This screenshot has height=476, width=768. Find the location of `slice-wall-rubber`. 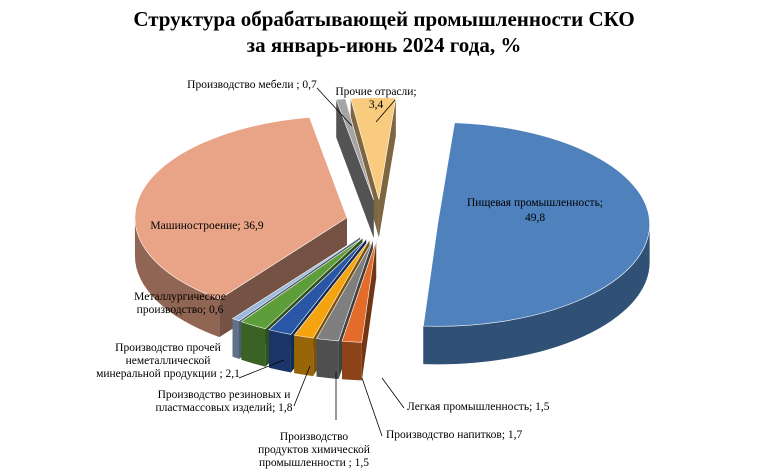

slice-wall-rubber is located at coordinates (318, 303).